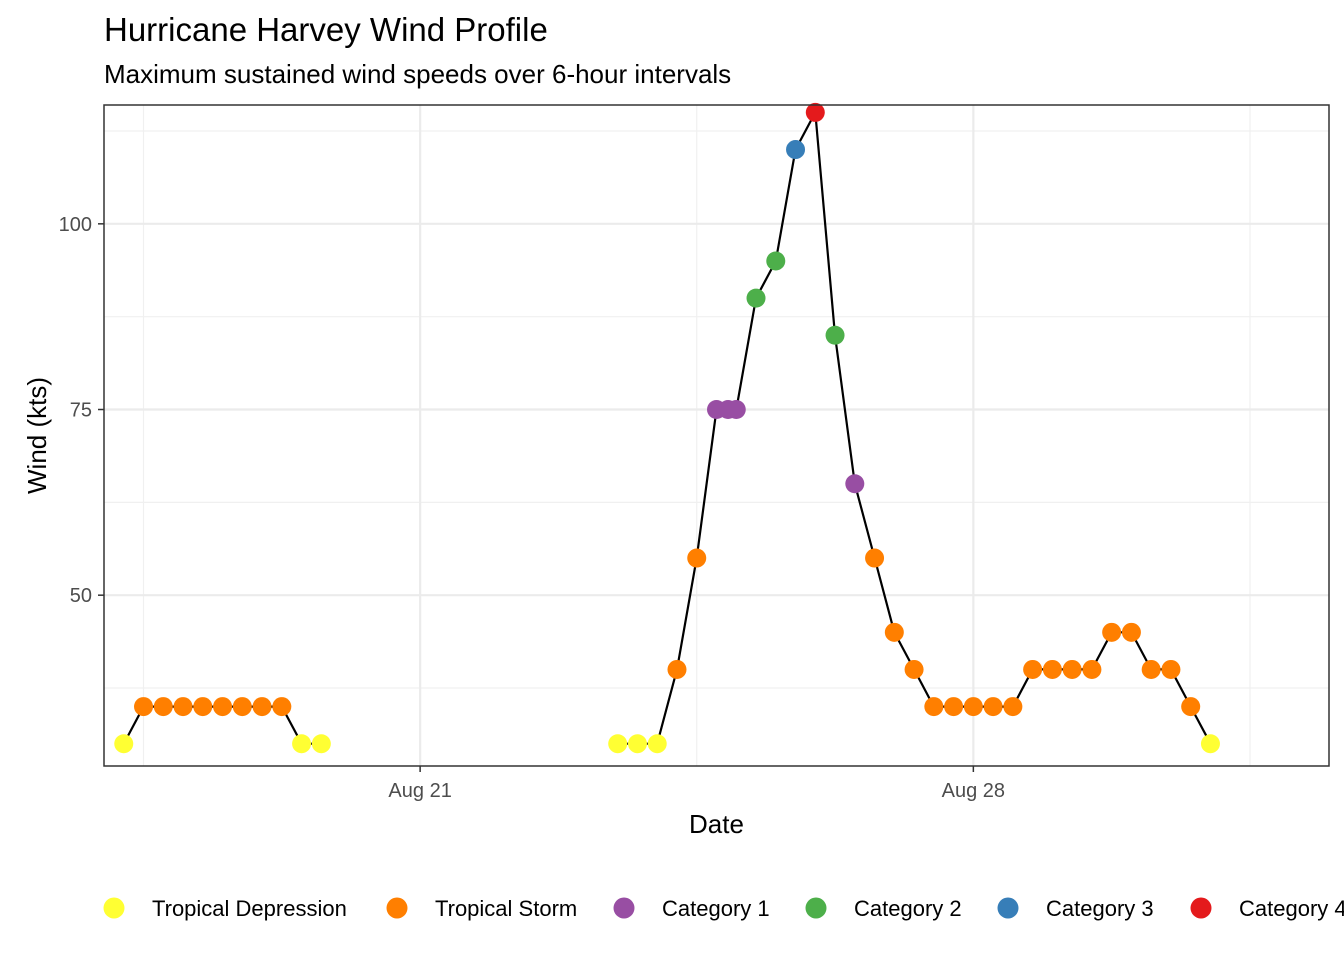  What do you see at coordinates (908, 908) in the screenshot?
I see `legend-label: Category 2` at bounding box center [908, 908].